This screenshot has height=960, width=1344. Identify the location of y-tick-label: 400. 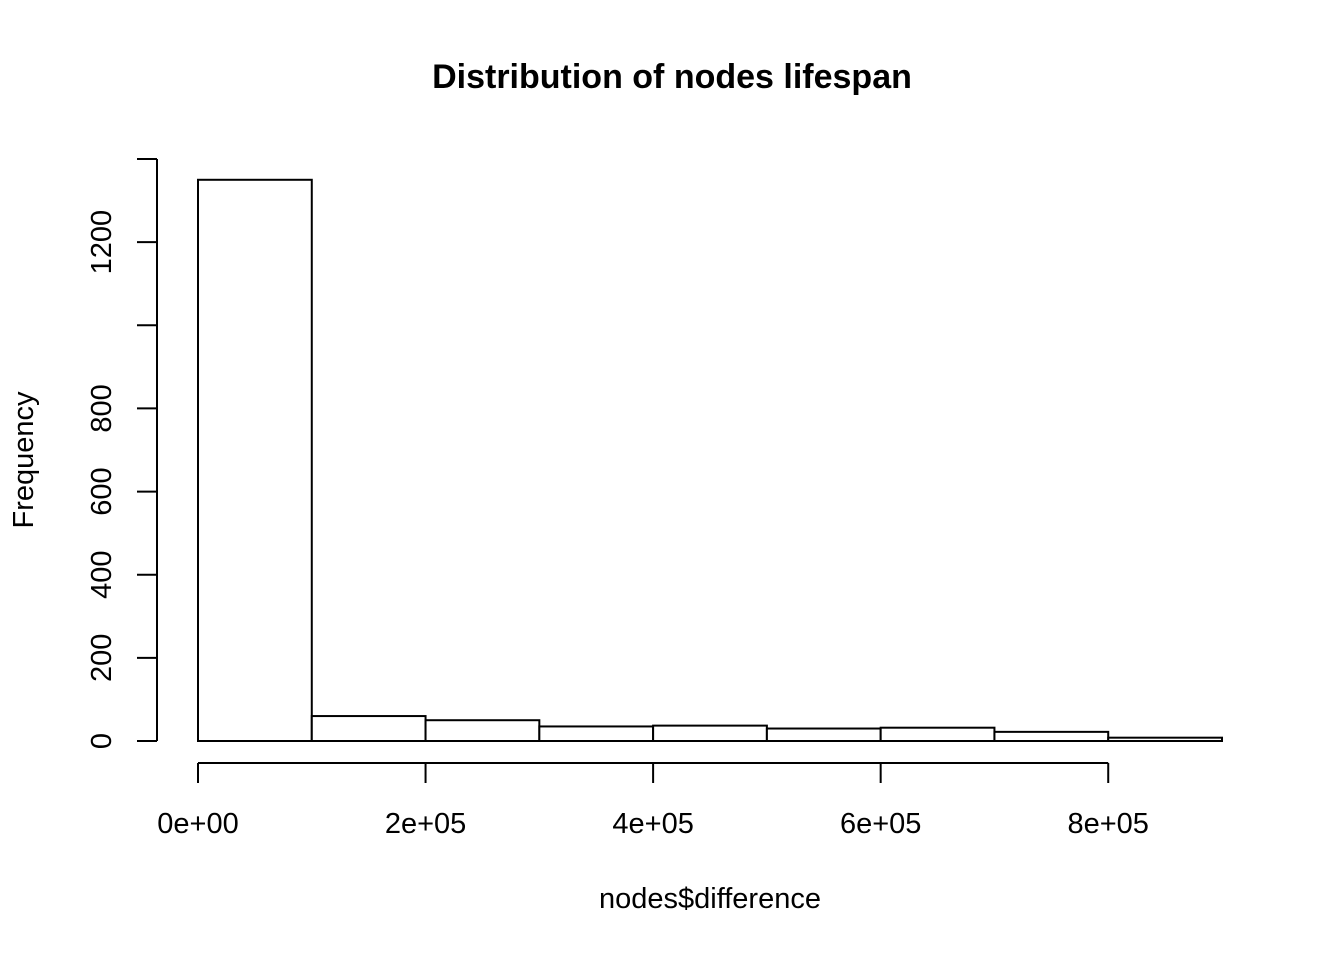
(102, 575).